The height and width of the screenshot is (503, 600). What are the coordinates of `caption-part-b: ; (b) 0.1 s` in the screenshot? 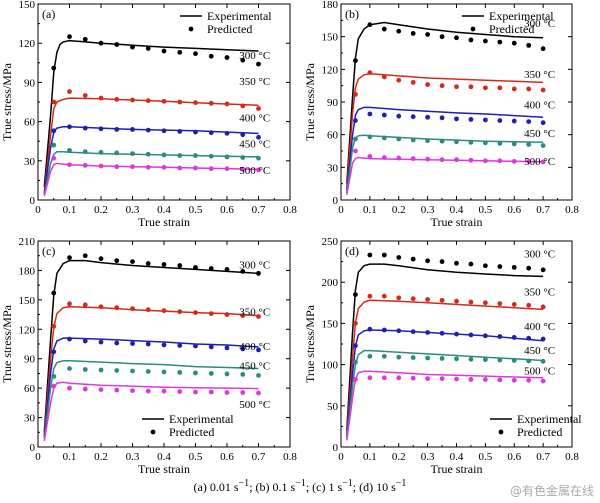 It's located at (272, 487).